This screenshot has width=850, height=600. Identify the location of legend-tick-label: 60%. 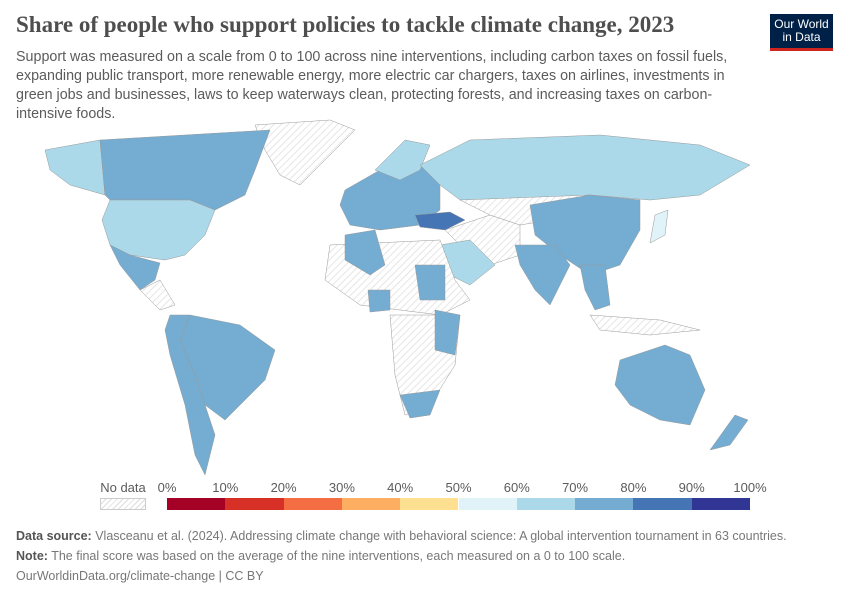
(516, 487).